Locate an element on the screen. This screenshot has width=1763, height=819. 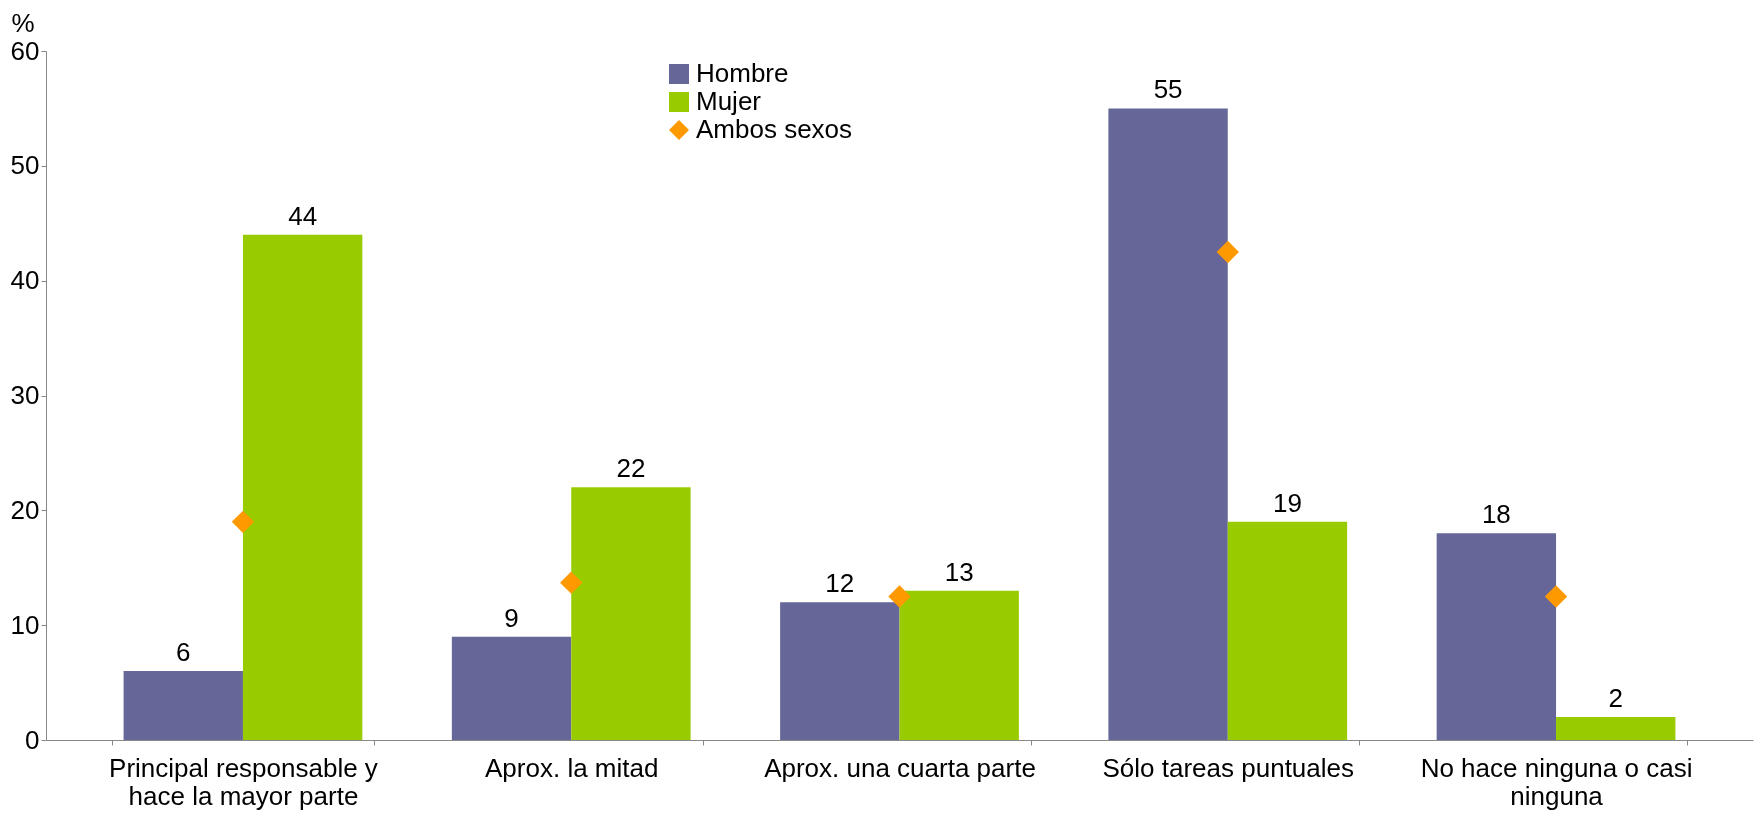
y-tick-label: 20 is located at coordinates (25, 509).